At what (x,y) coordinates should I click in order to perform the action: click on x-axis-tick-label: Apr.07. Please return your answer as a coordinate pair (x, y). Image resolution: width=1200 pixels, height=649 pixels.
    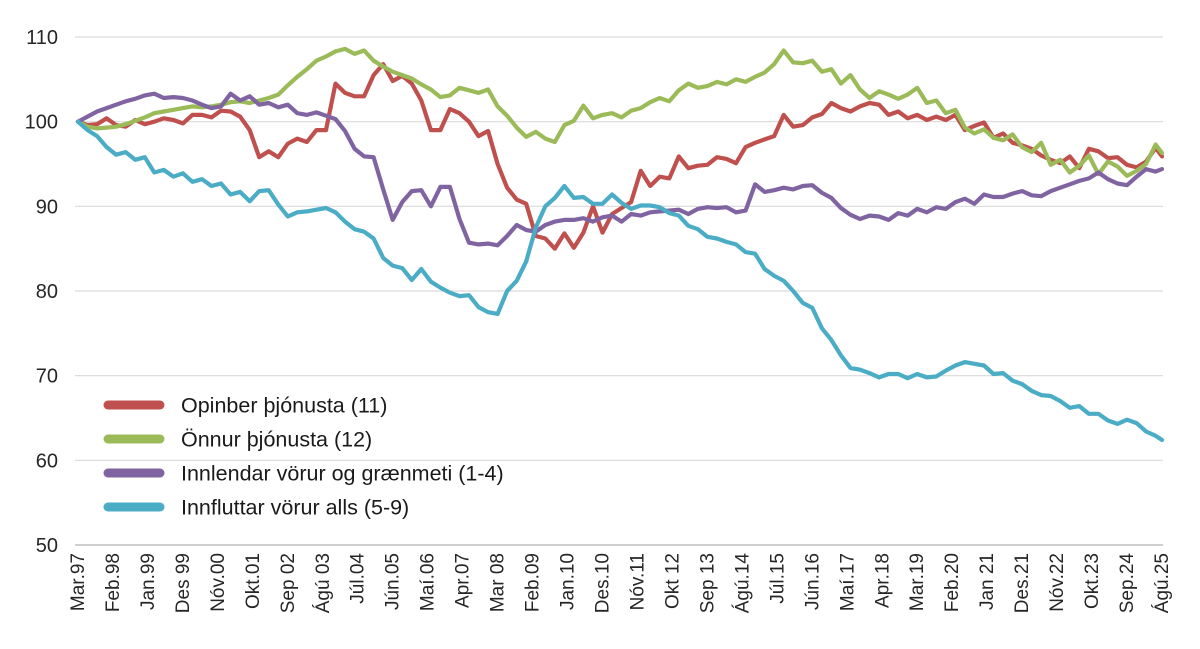
    Looking at the image, I should click on (463, 580).